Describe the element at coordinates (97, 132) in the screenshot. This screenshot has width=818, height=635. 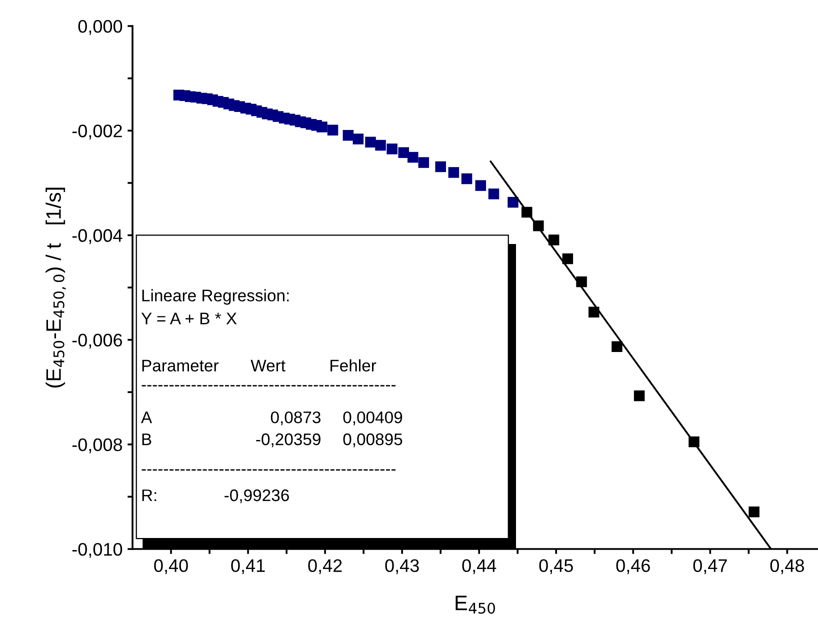
I see `y-tick-label: -0,002` at that location.